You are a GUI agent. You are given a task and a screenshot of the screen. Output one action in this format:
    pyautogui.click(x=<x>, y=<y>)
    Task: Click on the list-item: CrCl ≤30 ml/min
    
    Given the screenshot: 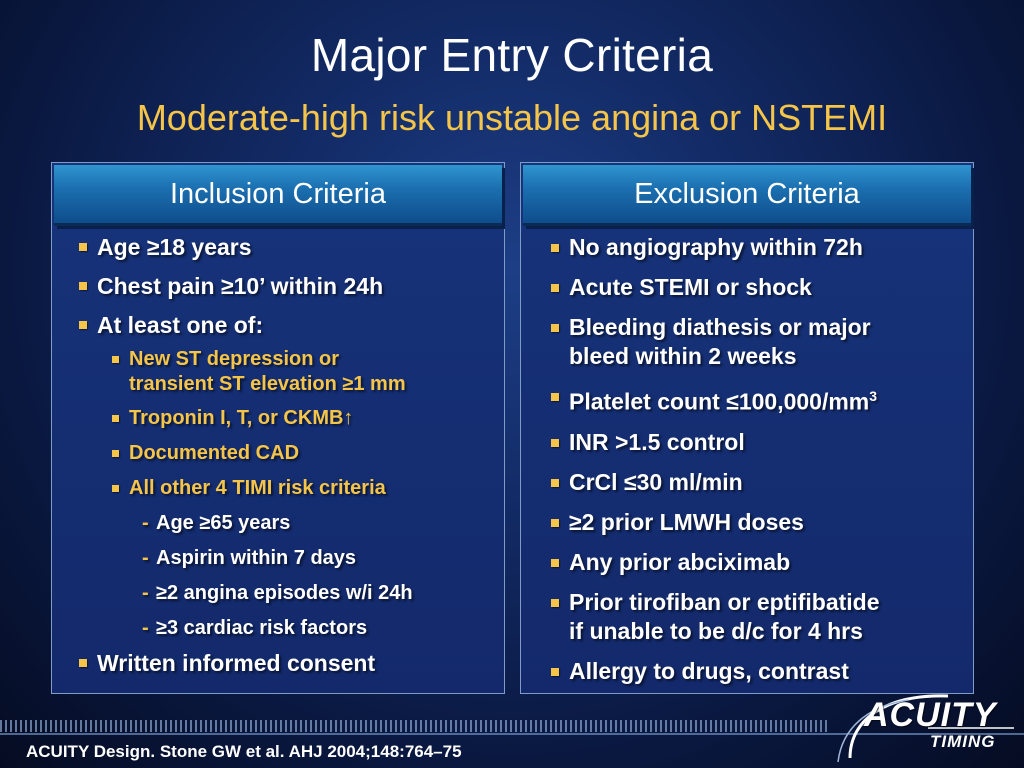 What is the action you would take?
    pyautogui.click(x=747, y=482)
    